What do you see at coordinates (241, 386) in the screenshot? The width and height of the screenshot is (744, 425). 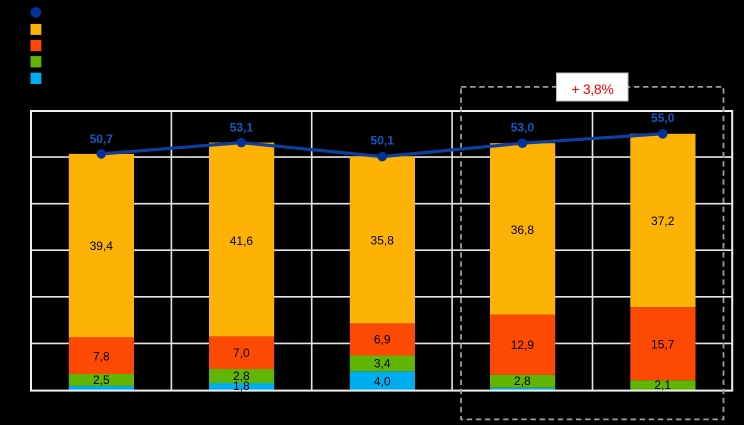 I see `svg-text: 1,8` at bounding box center [241, 386].